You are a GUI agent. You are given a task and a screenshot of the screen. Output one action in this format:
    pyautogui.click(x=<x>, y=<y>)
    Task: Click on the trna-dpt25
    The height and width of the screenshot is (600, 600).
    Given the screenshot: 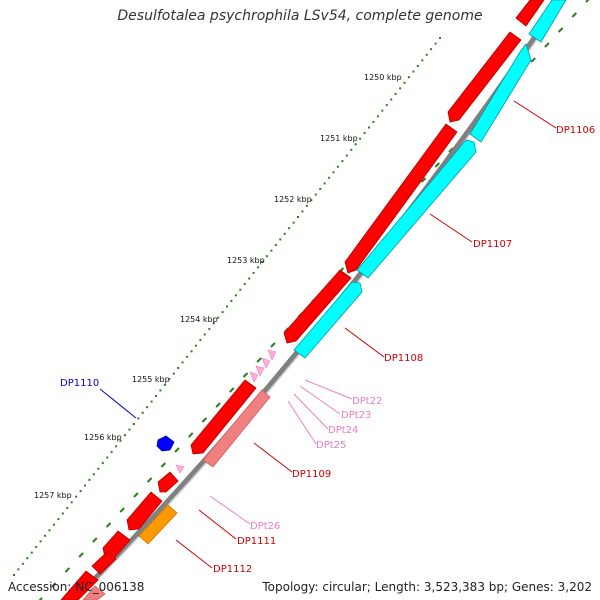 What is the action you would take?
    pyautogui.click(x=254, y=377)
    